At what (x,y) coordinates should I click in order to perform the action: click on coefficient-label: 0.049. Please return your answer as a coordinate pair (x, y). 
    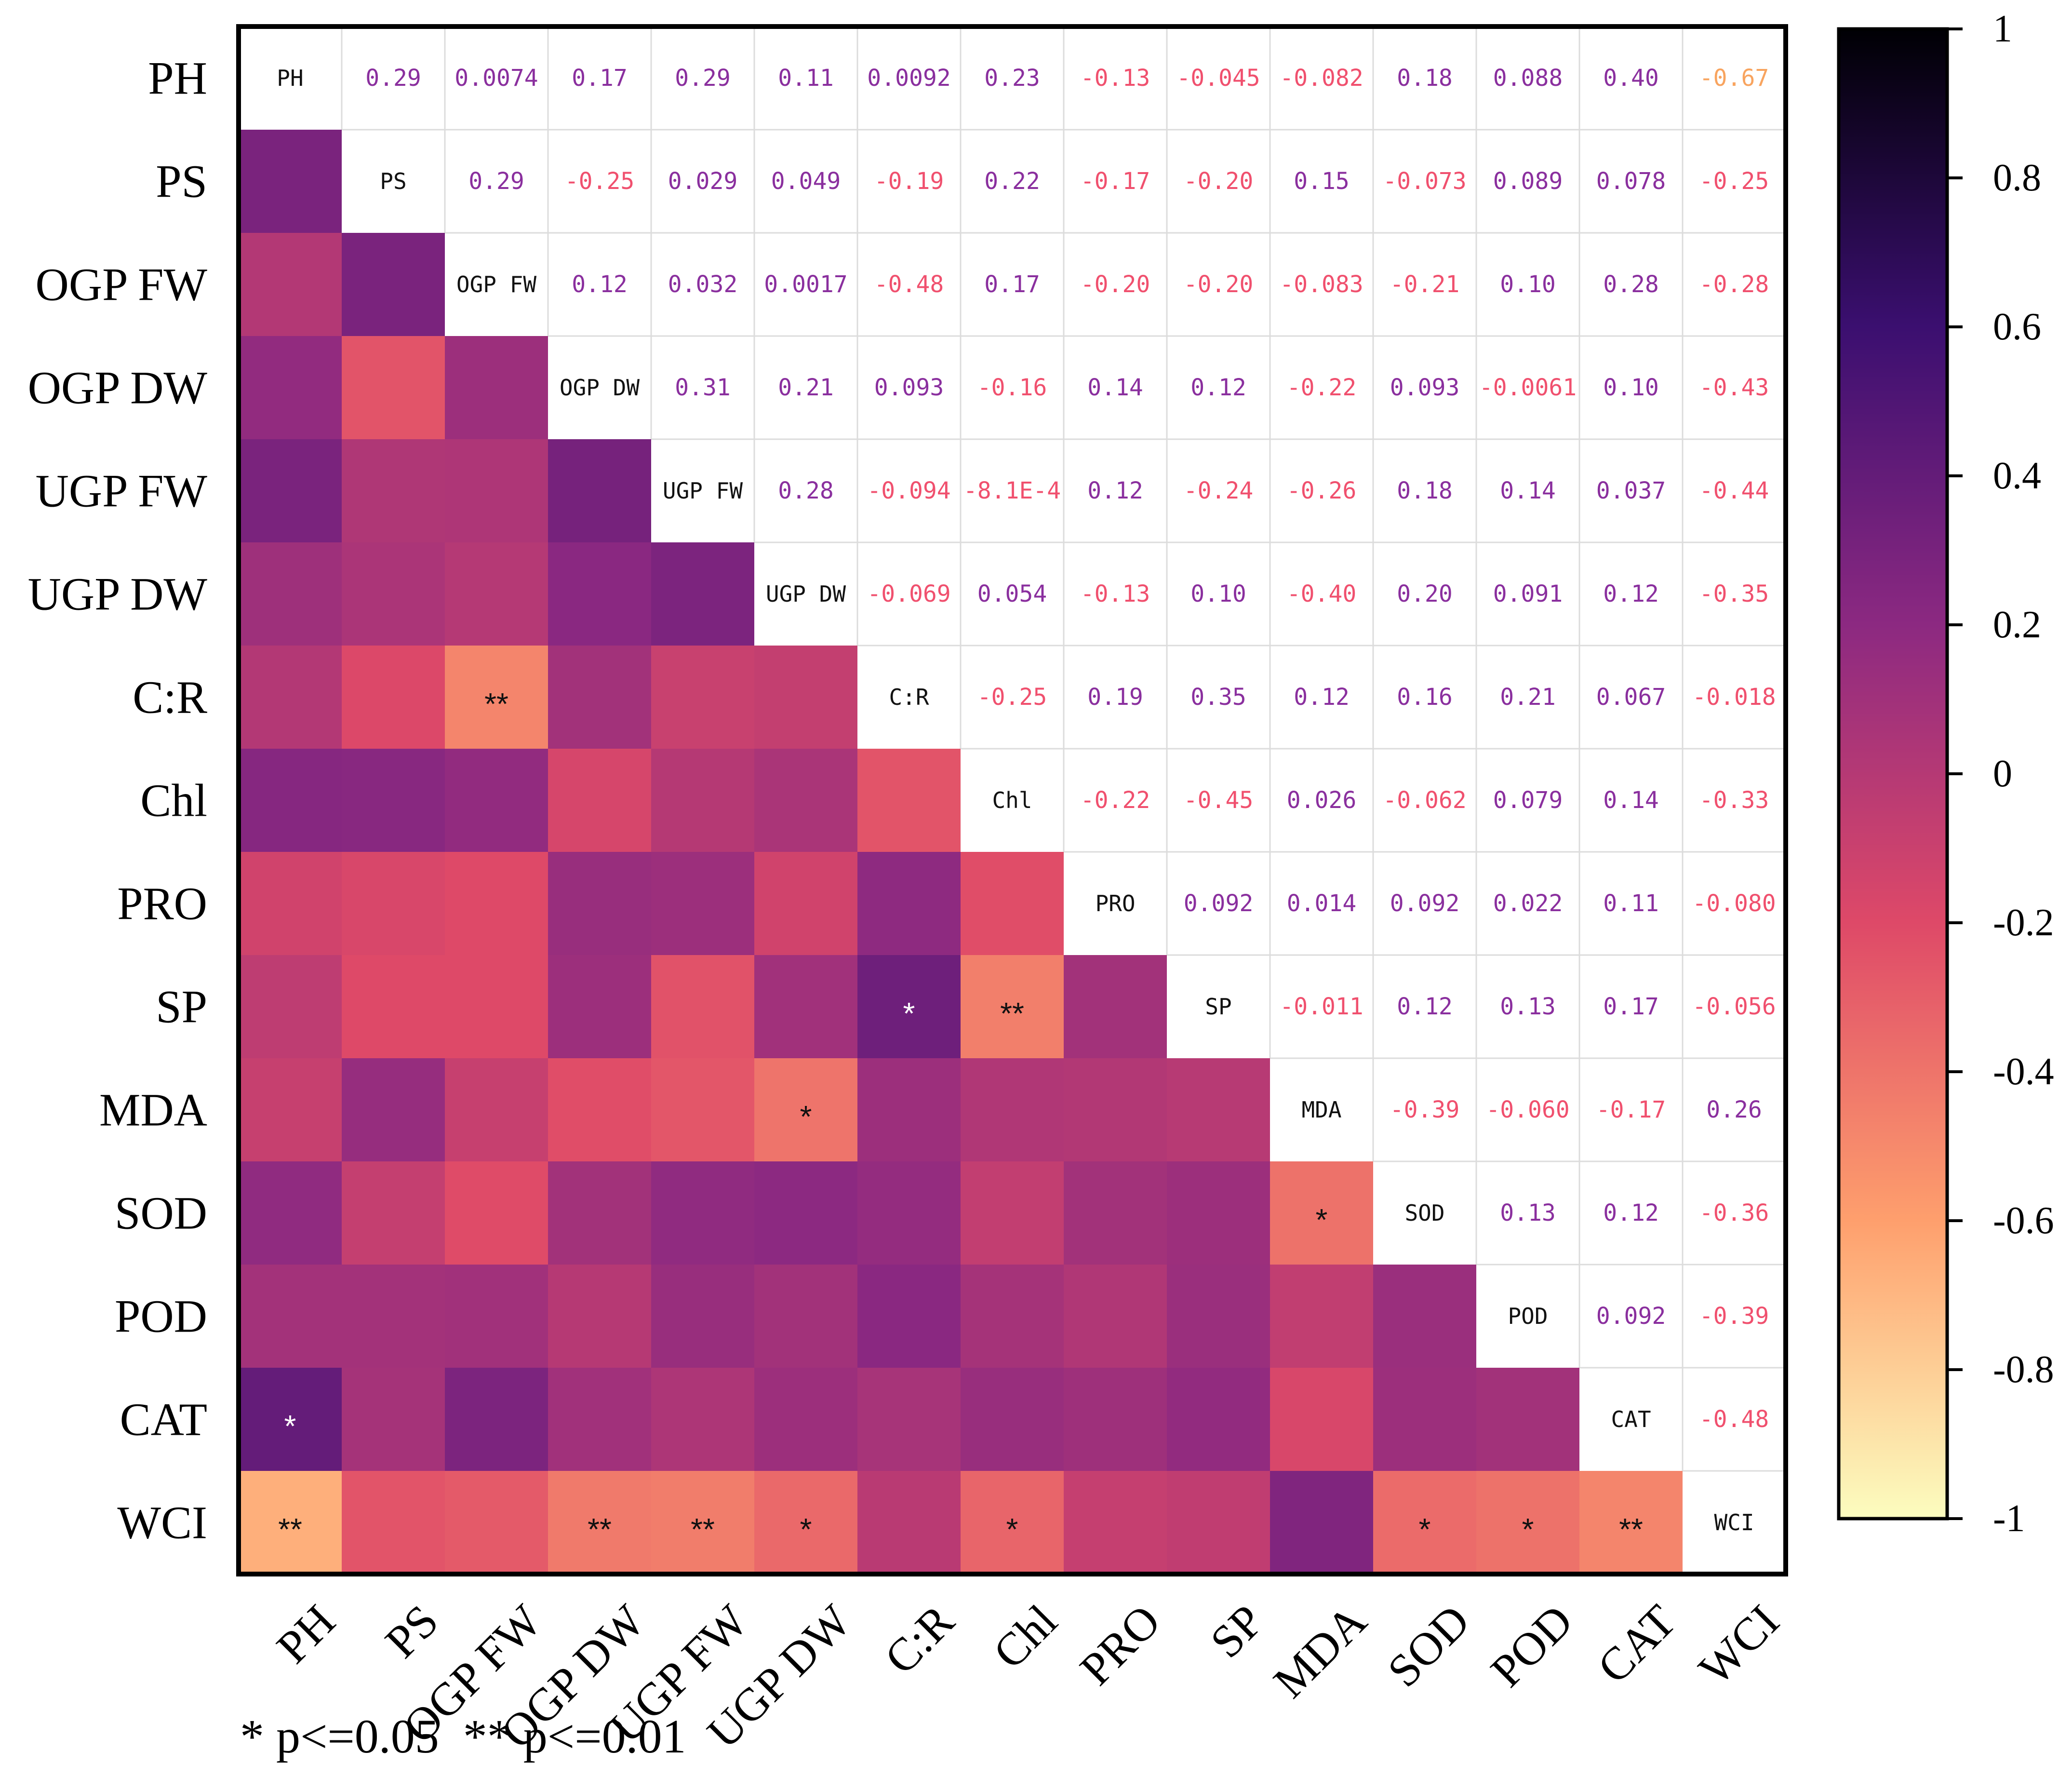
    Looking at the image, I should click on (806, 181).